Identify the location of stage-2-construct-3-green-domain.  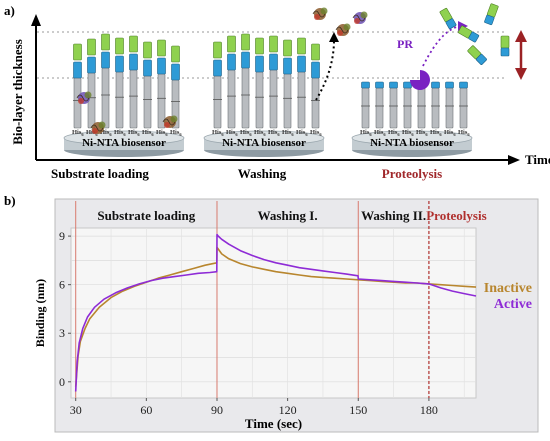
(245, 42).